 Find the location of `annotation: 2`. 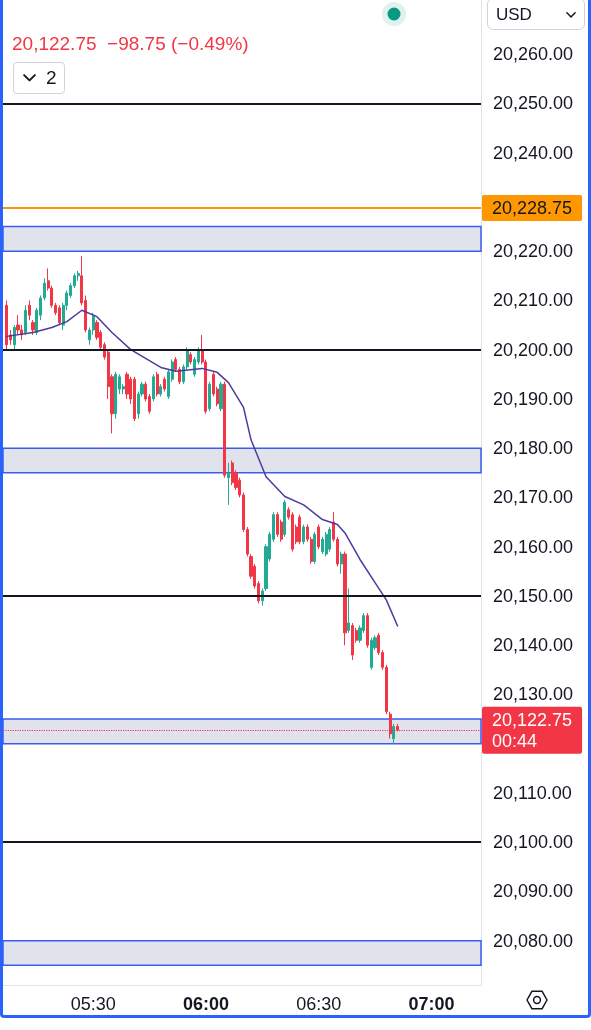

annotation: 2 is located at coordinates (51, 78).